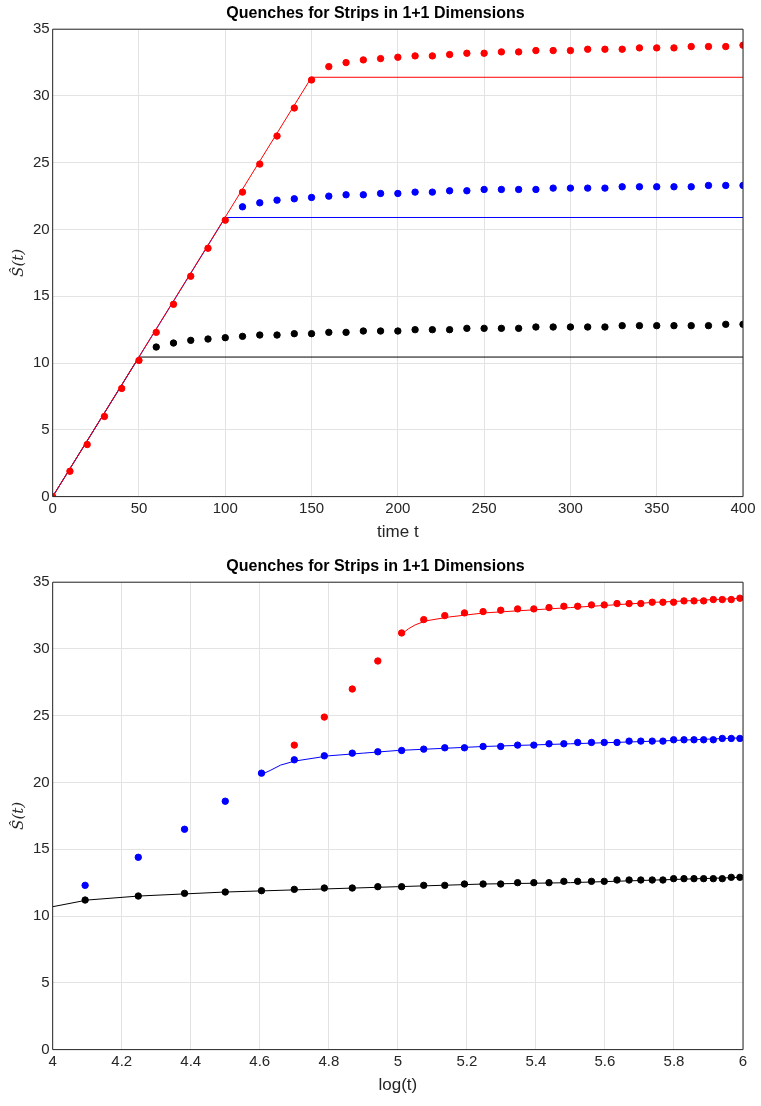  What do you see at coordinates (375, 566) in the screenshot?
I see `chart-title: Quenches for Strips in 1+1 Dimensions` at bounding box center [375, 566].